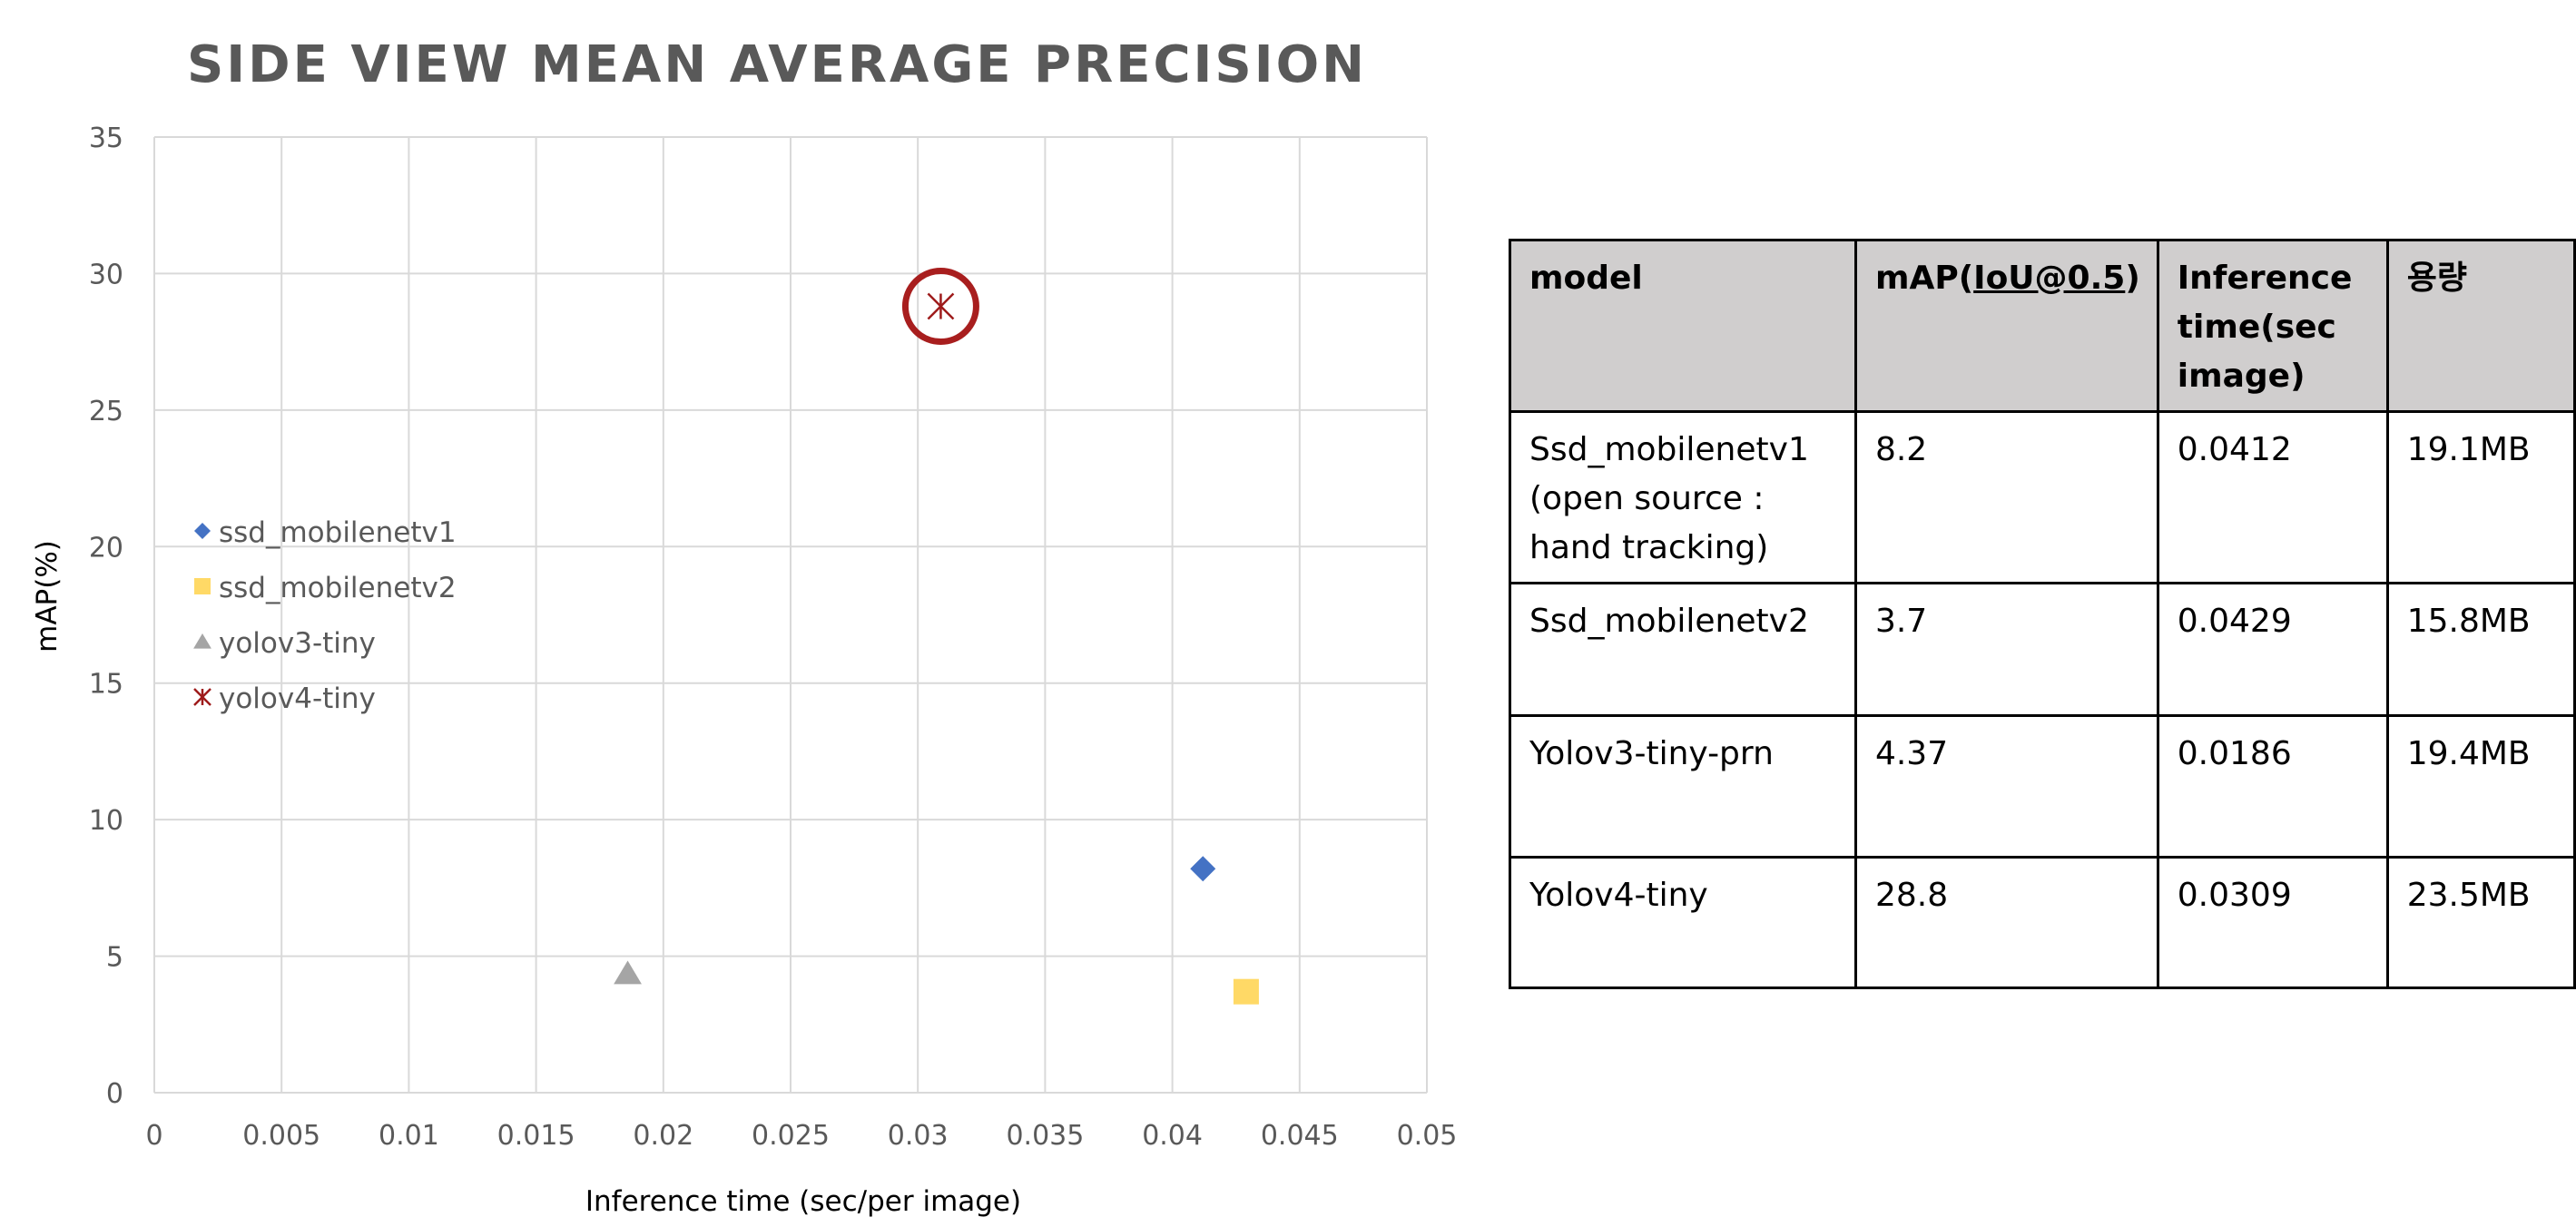 The height and width of the screenshot is (1227, 2576). I want to click on y-tick-label: 0, so click(114, 1094).